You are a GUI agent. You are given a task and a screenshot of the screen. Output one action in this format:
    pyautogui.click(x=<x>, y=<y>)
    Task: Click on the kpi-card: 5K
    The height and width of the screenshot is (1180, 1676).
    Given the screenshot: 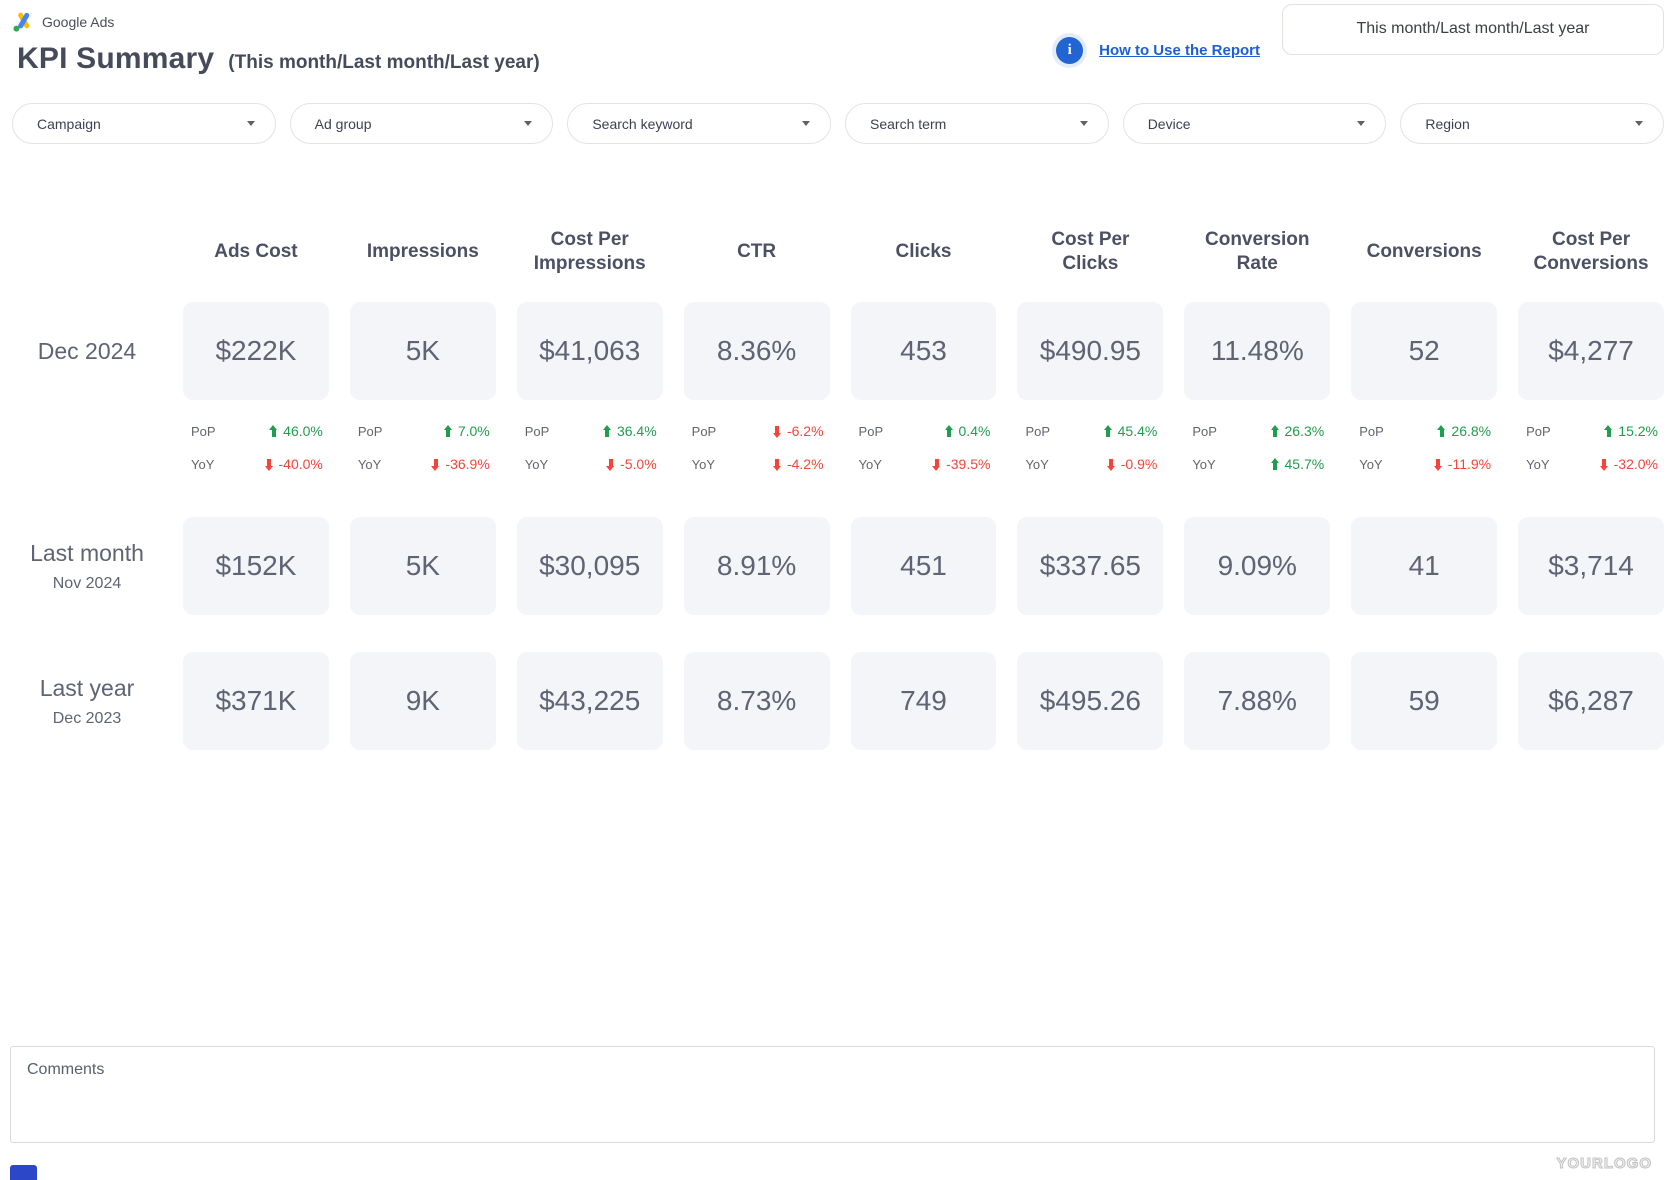 What is the action you would take?
    pyautogui.click(x=422, y=566)
    